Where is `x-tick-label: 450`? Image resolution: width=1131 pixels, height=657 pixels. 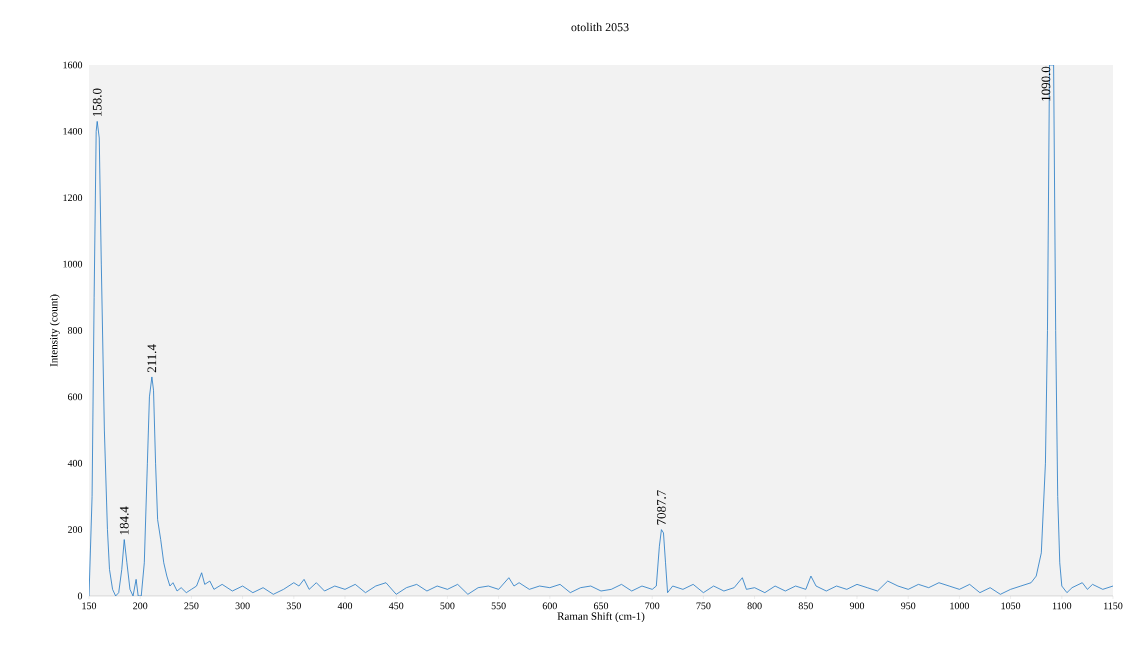
x-tick-label: 450 is located at coordinates (396, 606).